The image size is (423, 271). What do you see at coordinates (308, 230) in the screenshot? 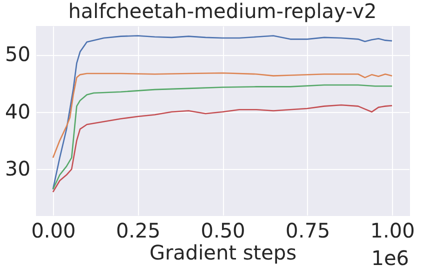
I see `x-tick-label: 0.75` at bounding box center [308, 230].